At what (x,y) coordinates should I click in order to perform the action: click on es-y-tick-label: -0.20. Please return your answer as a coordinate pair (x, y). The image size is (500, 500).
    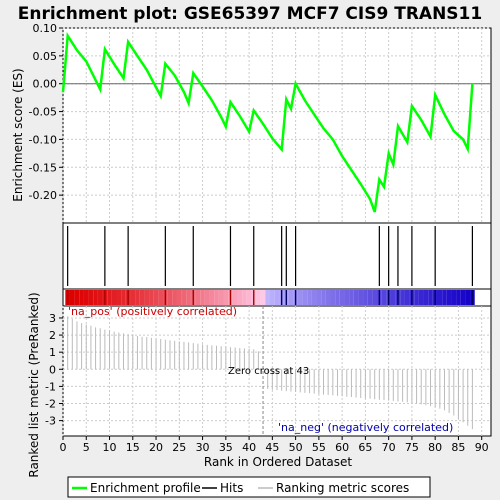
    Looking at the image, I should click on (43, 195).